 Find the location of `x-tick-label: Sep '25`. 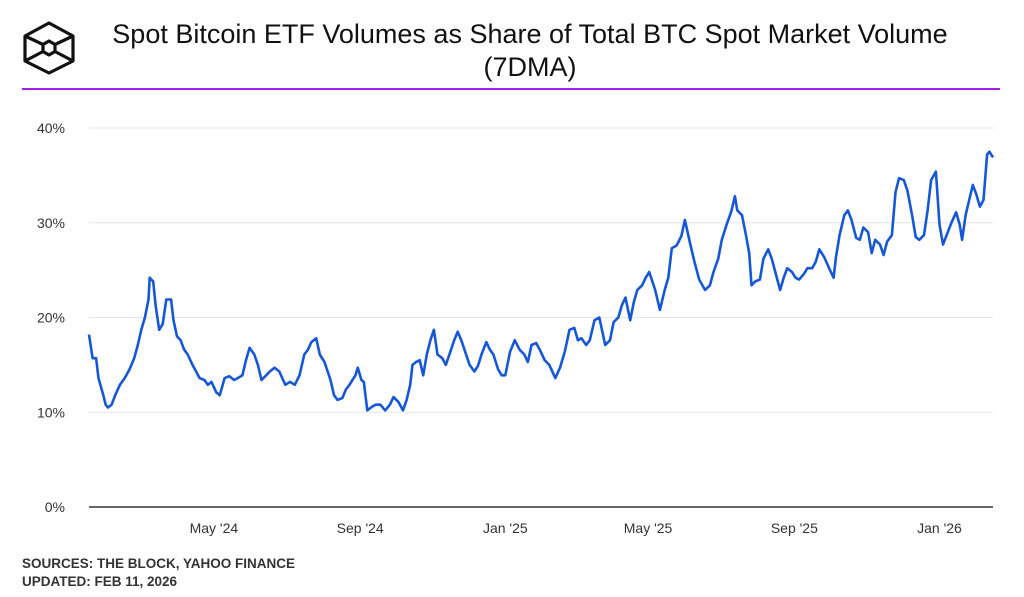

x-tick-label: Sep '25 is located at coordinates (794, 528).